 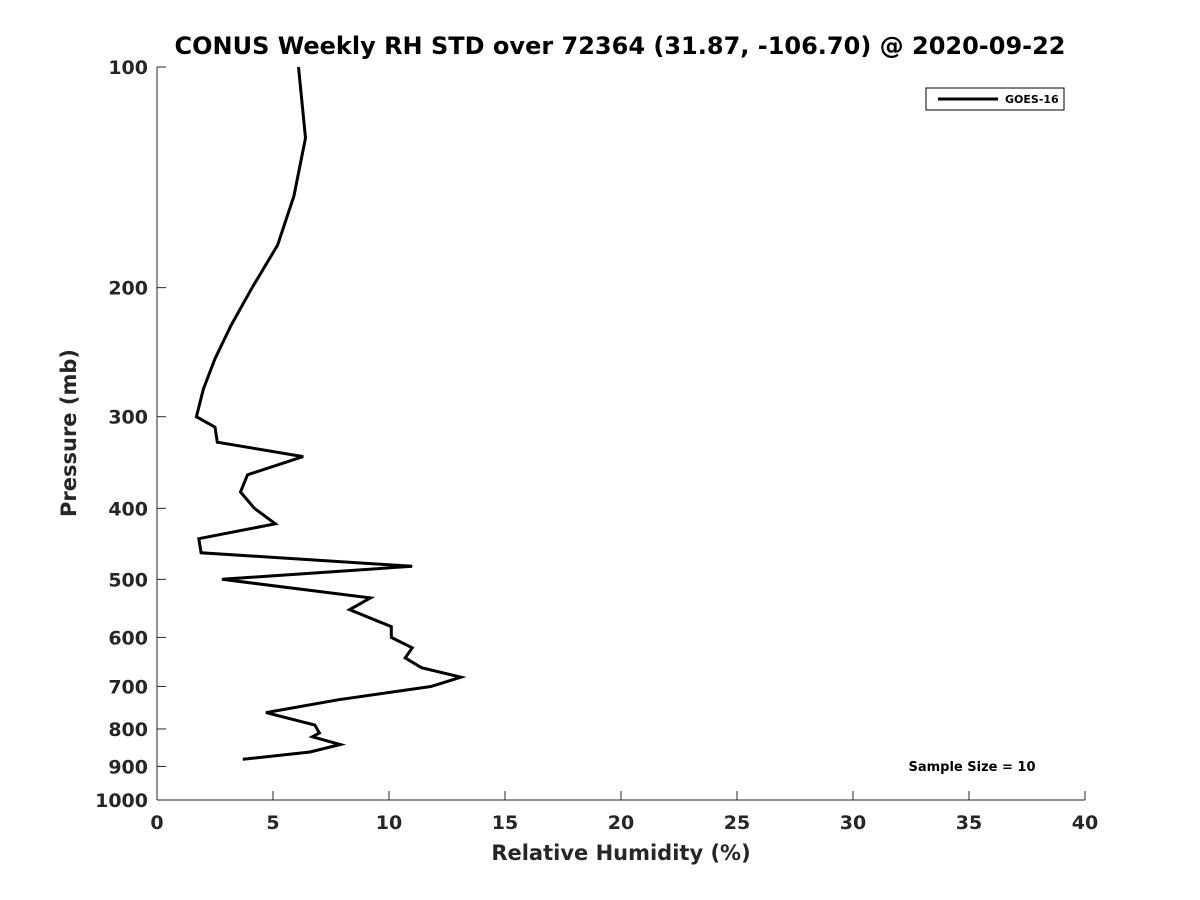 What do you see at coordinates (128, 509) in the screenshot?
I see `y-tick-label: 400` at bounding box center [128, 509].